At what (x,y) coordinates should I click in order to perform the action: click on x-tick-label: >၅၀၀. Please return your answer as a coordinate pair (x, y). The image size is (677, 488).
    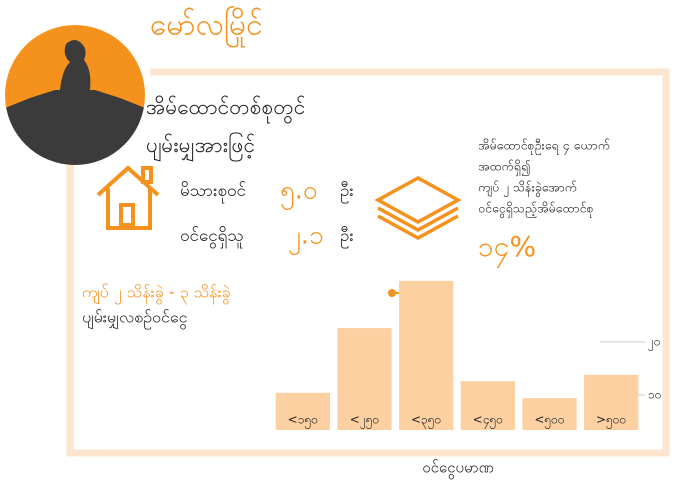
    Looking at the image, I should click on (611, 421).